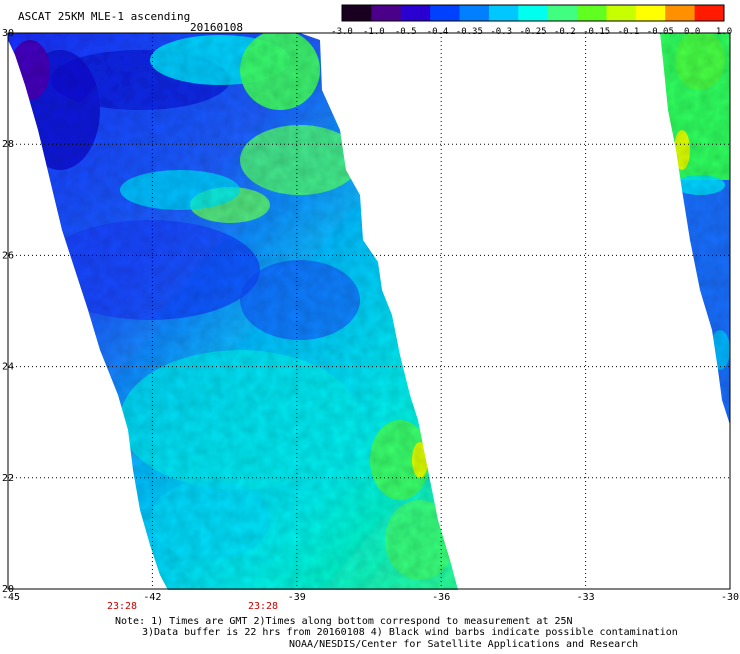 The width and height of the screenshot is (740, 654). I want to click on colorbar, so click(533, 13).